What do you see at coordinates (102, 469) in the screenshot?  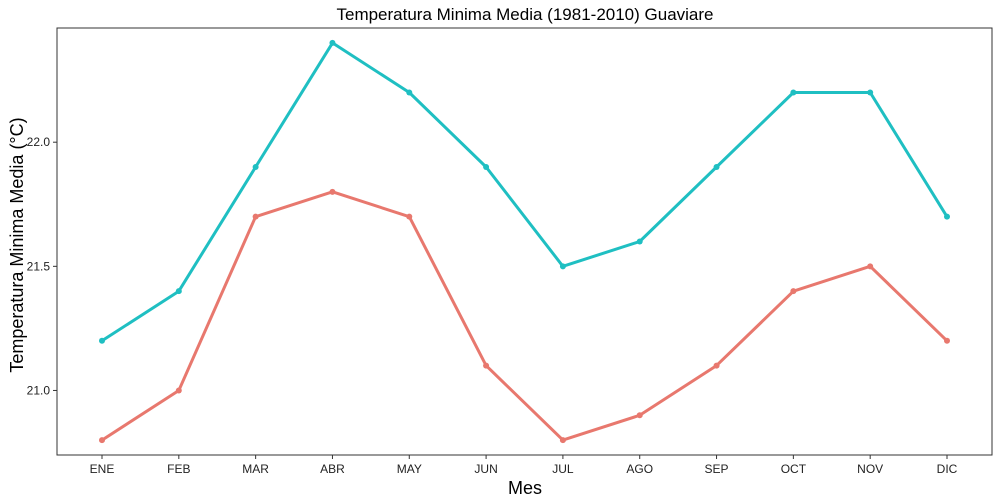 I see `x-tick-label: ENE` at bounding box center [102, 469].